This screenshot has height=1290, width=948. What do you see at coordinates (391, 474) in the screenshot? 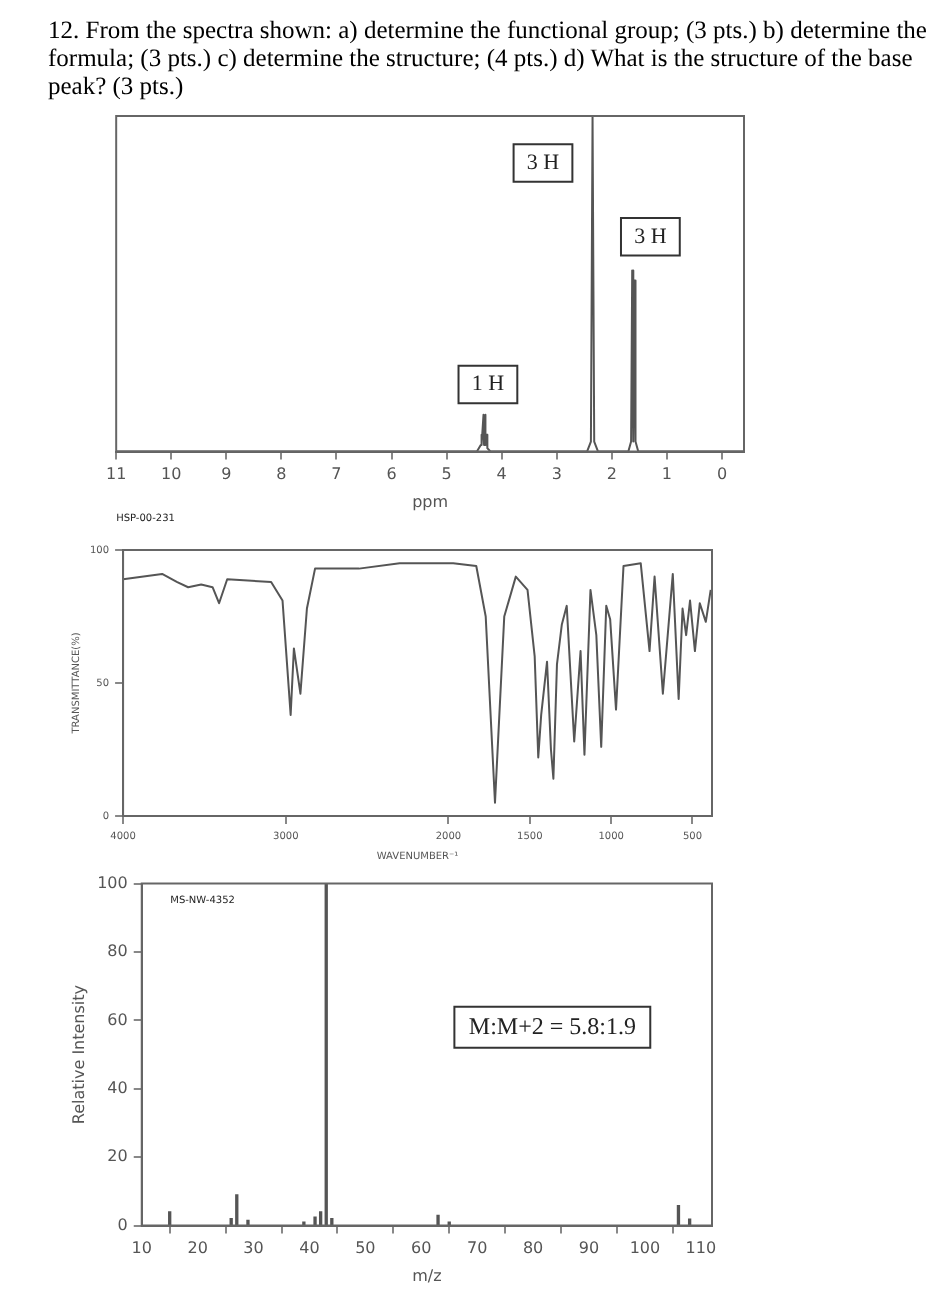
I see `x-tick-label: 6` at bounding box center [391, 474].